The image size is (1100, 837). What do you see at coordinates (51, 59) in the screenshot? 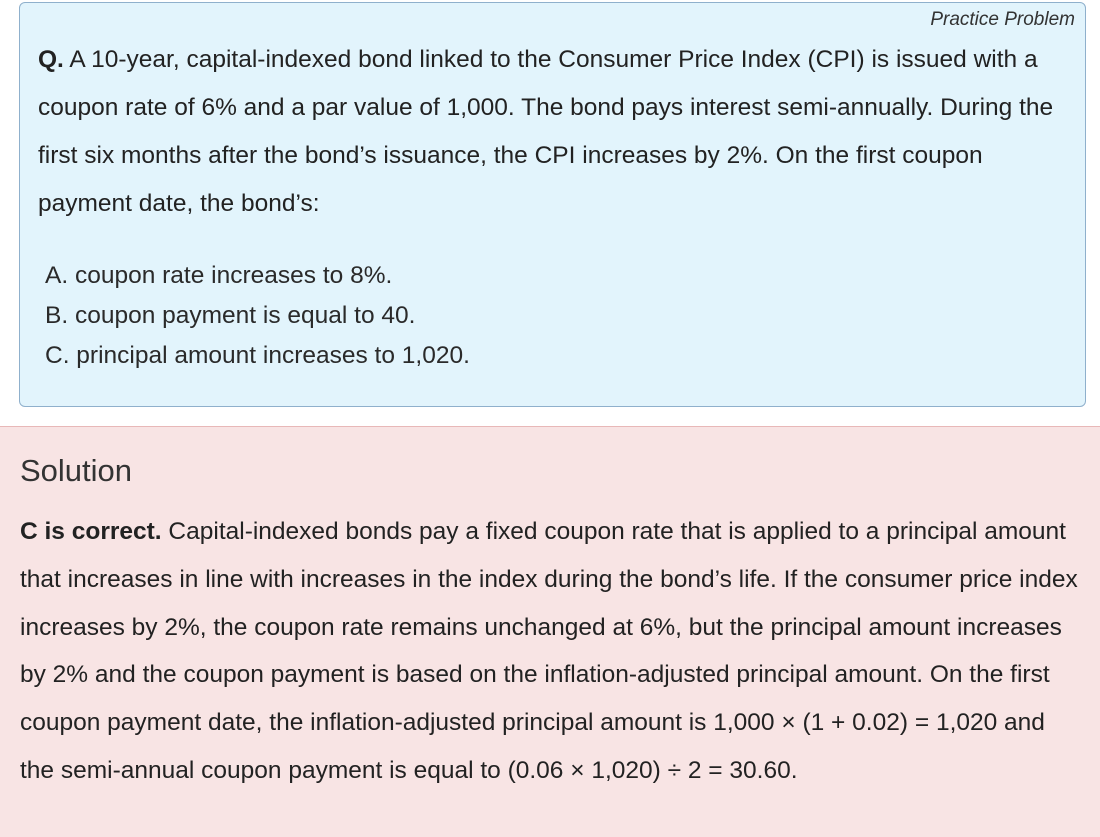
I see `question-label: Q.` at bounding box center [51, 59].